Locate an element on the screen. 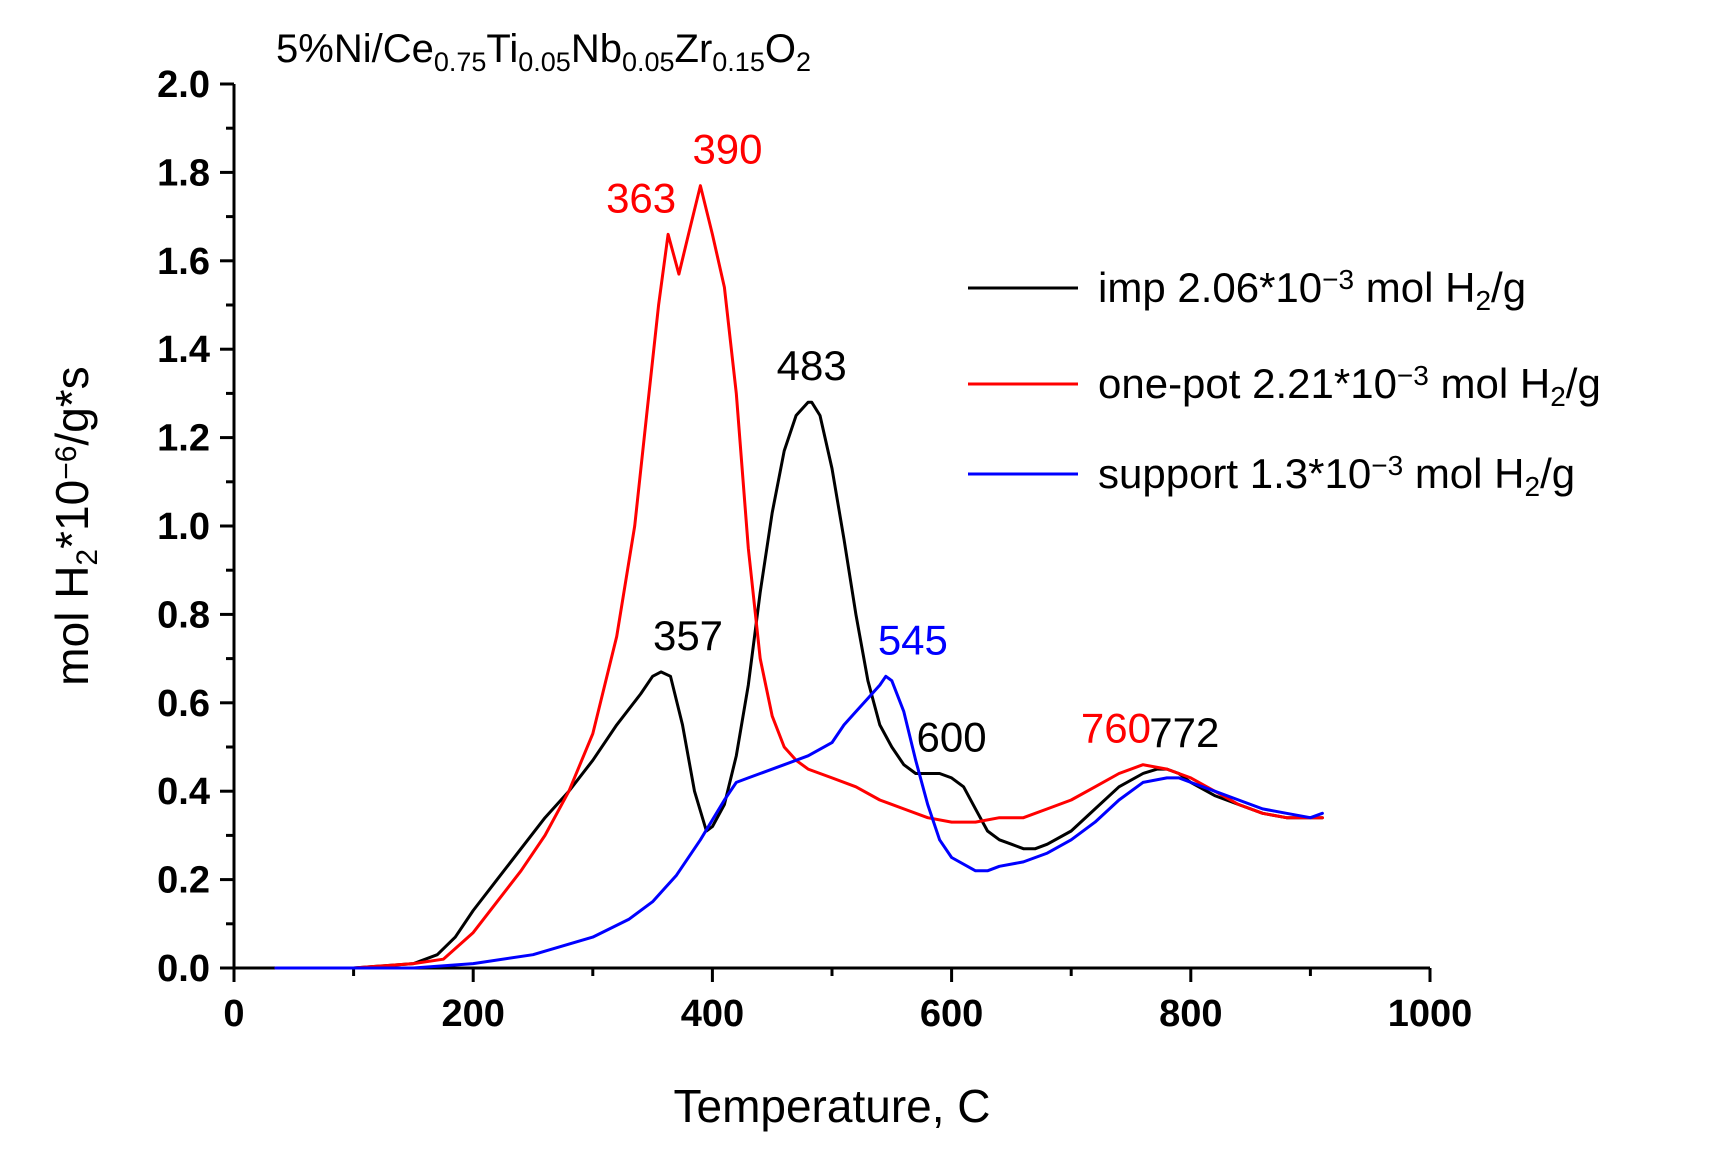 The image size is (1722, 1158). y-axis-title: mol H2*10−6/g*s is located at coordinates (75, 525).